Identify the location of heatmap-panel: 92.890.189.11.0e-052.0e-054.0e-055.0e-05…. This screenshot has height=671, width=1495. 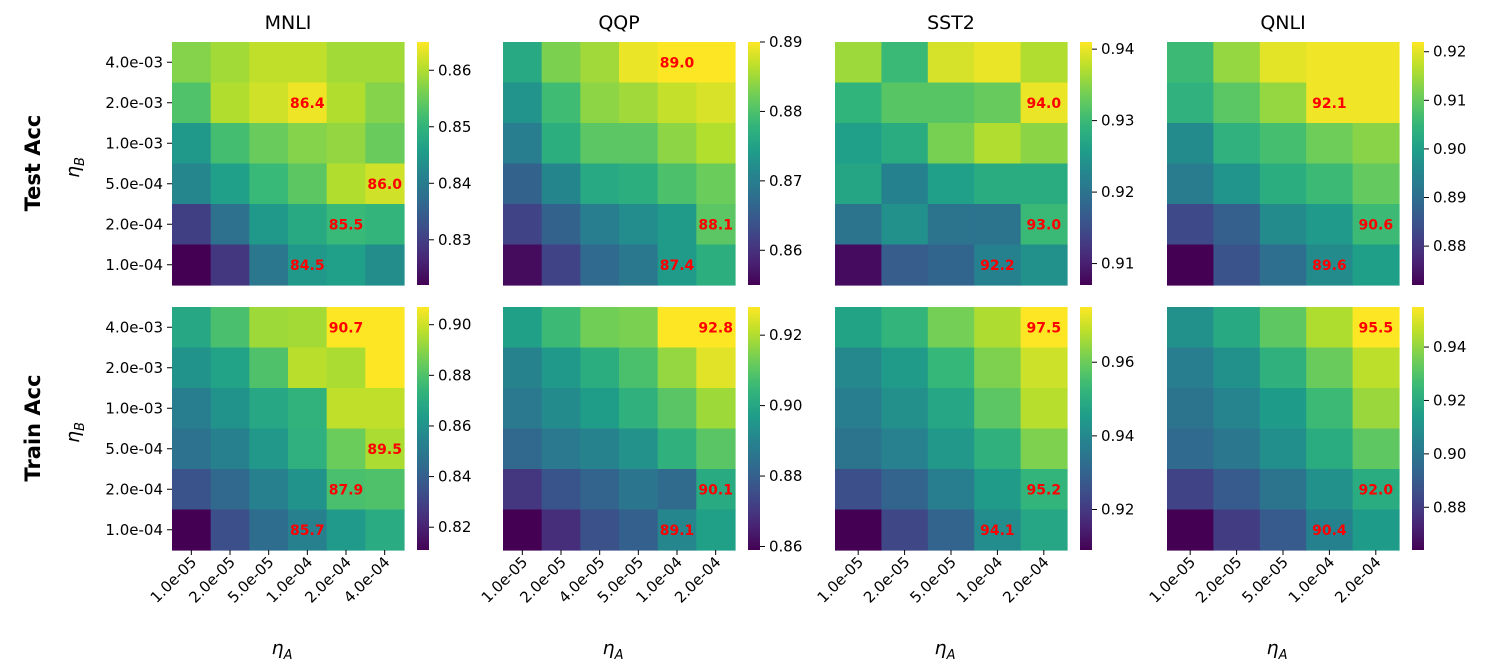
(640, 485).